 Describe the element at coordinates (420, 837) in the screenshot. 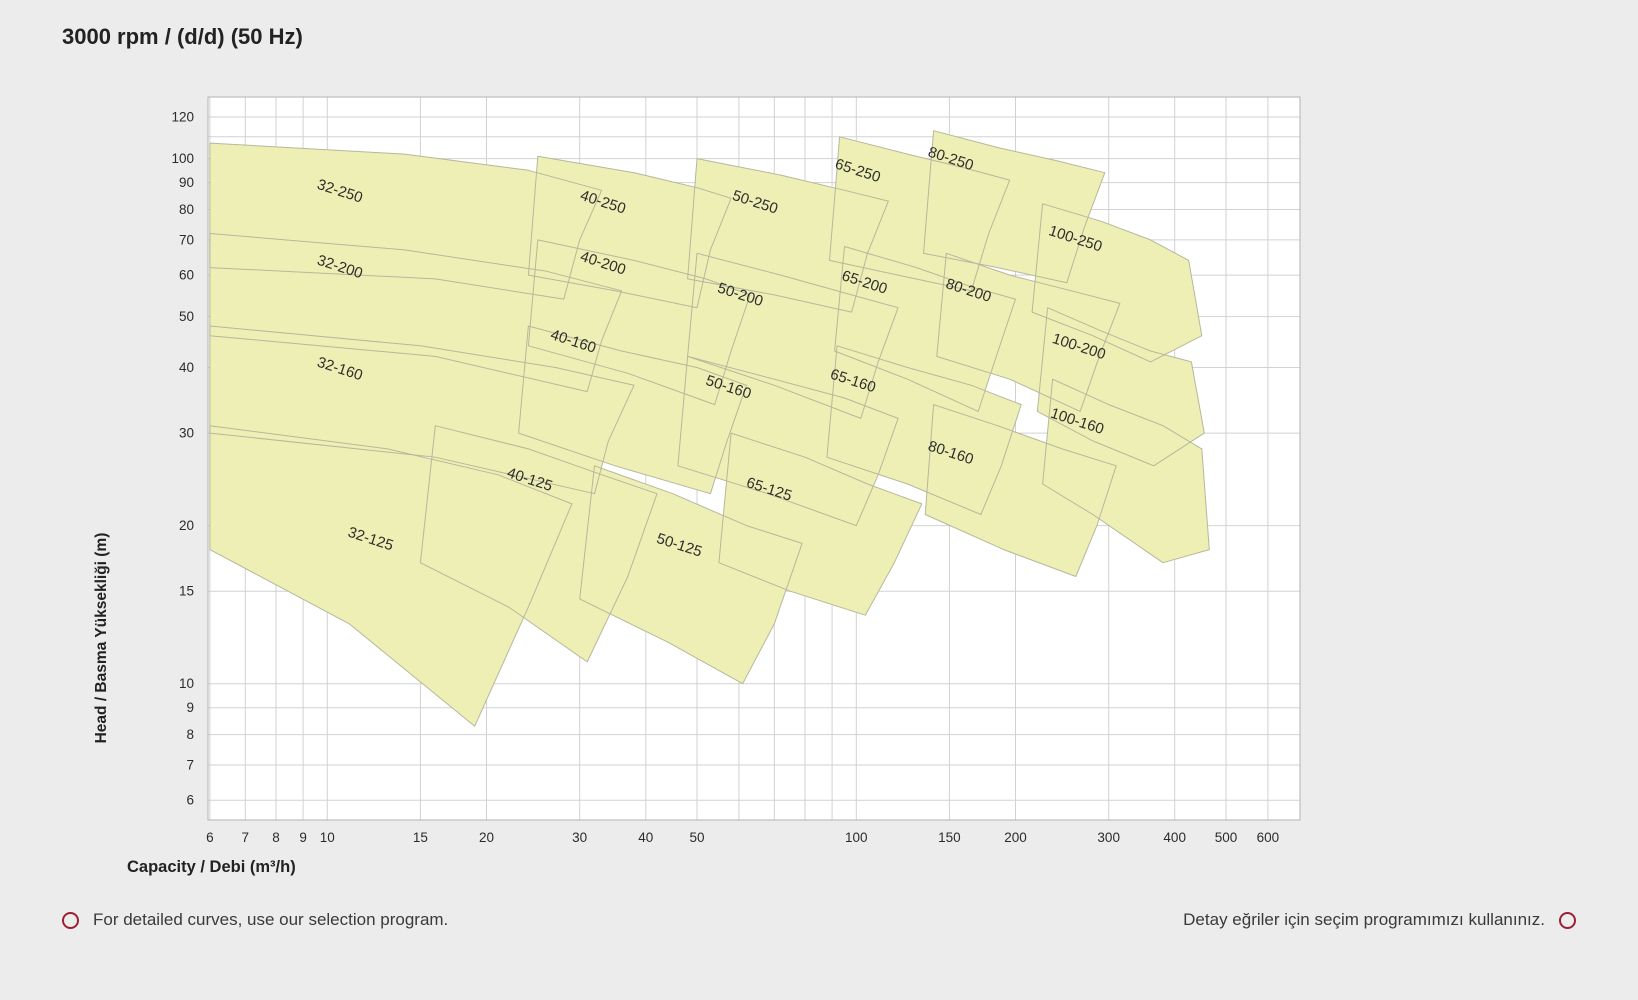

I see `x-tick-15: 15` at that location.